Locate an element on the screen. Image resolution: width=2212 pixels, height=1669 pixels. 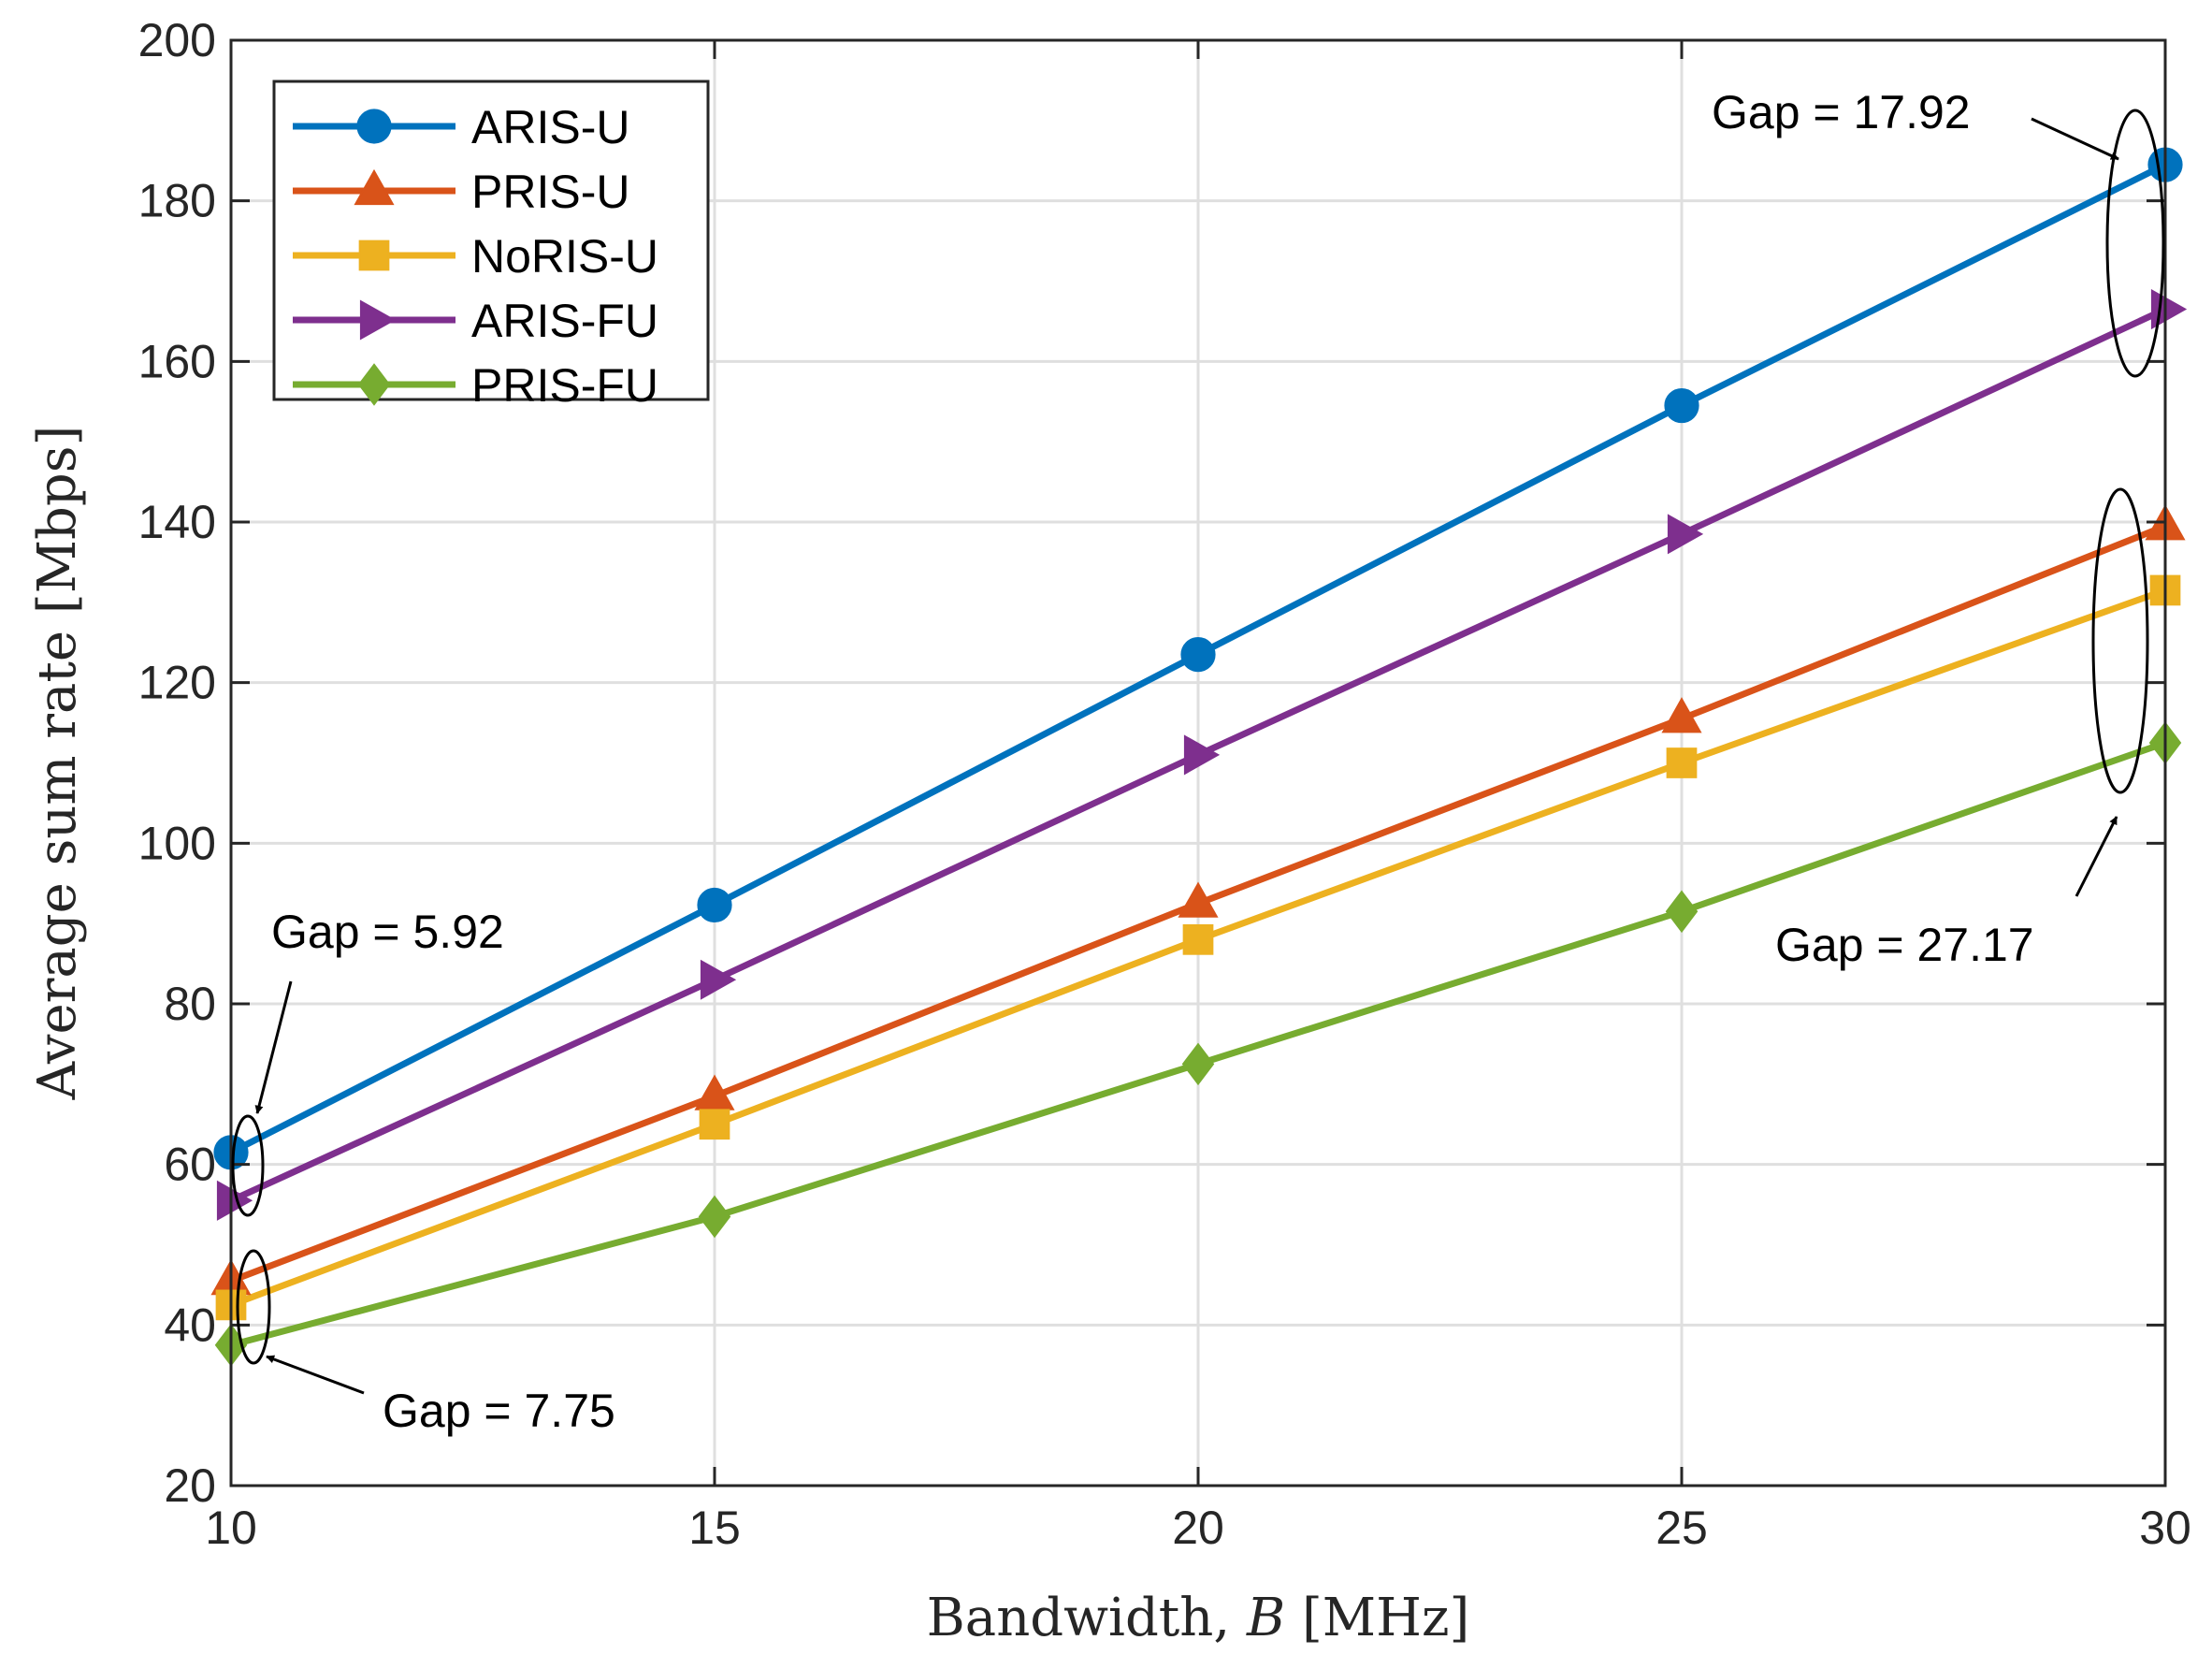
legend-marker-aris-fu is located at coordinates (378, 320).